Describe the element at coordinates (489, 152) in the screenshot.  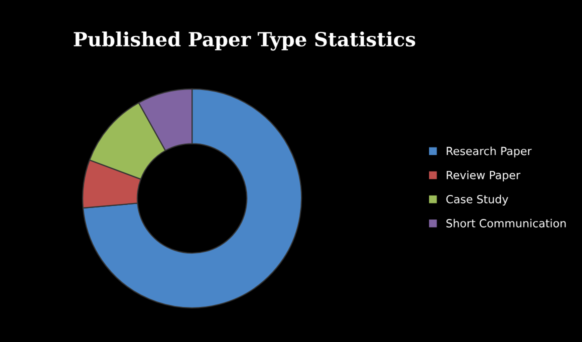
I see `legend-label: Research Paper` at that location.